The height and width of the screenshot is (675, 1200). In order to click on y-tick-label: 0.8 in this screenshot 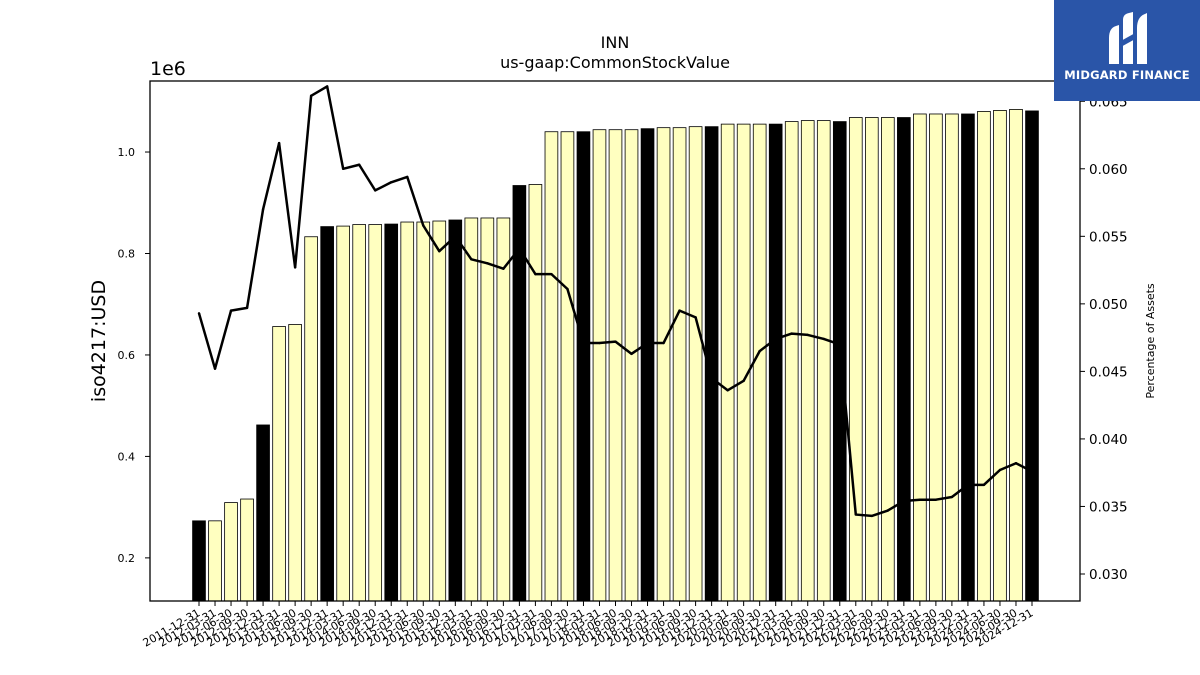, I will do `click(127, 253)`.